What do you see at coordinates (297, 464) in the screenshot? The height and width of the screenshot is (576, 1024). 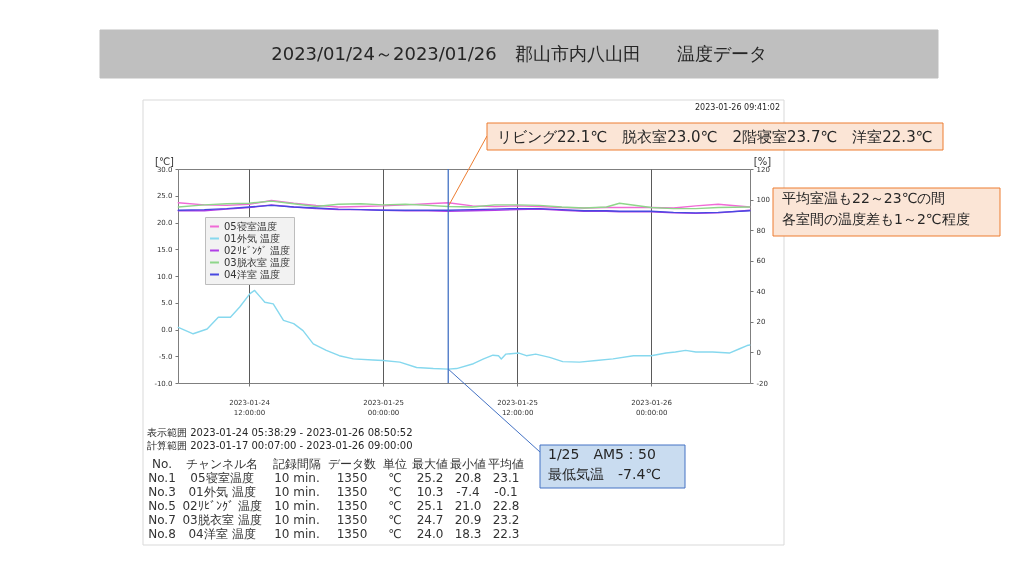 I see `text: 記録間隔` at bounding box center [297, 464].